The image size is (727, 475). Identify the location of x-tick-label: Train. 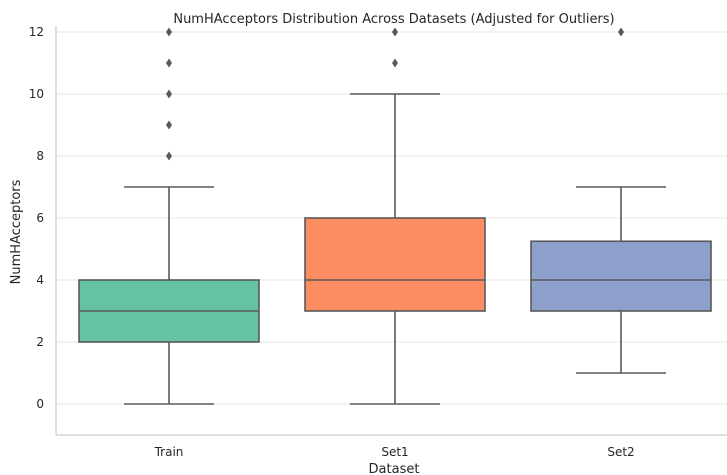
(169, 452).